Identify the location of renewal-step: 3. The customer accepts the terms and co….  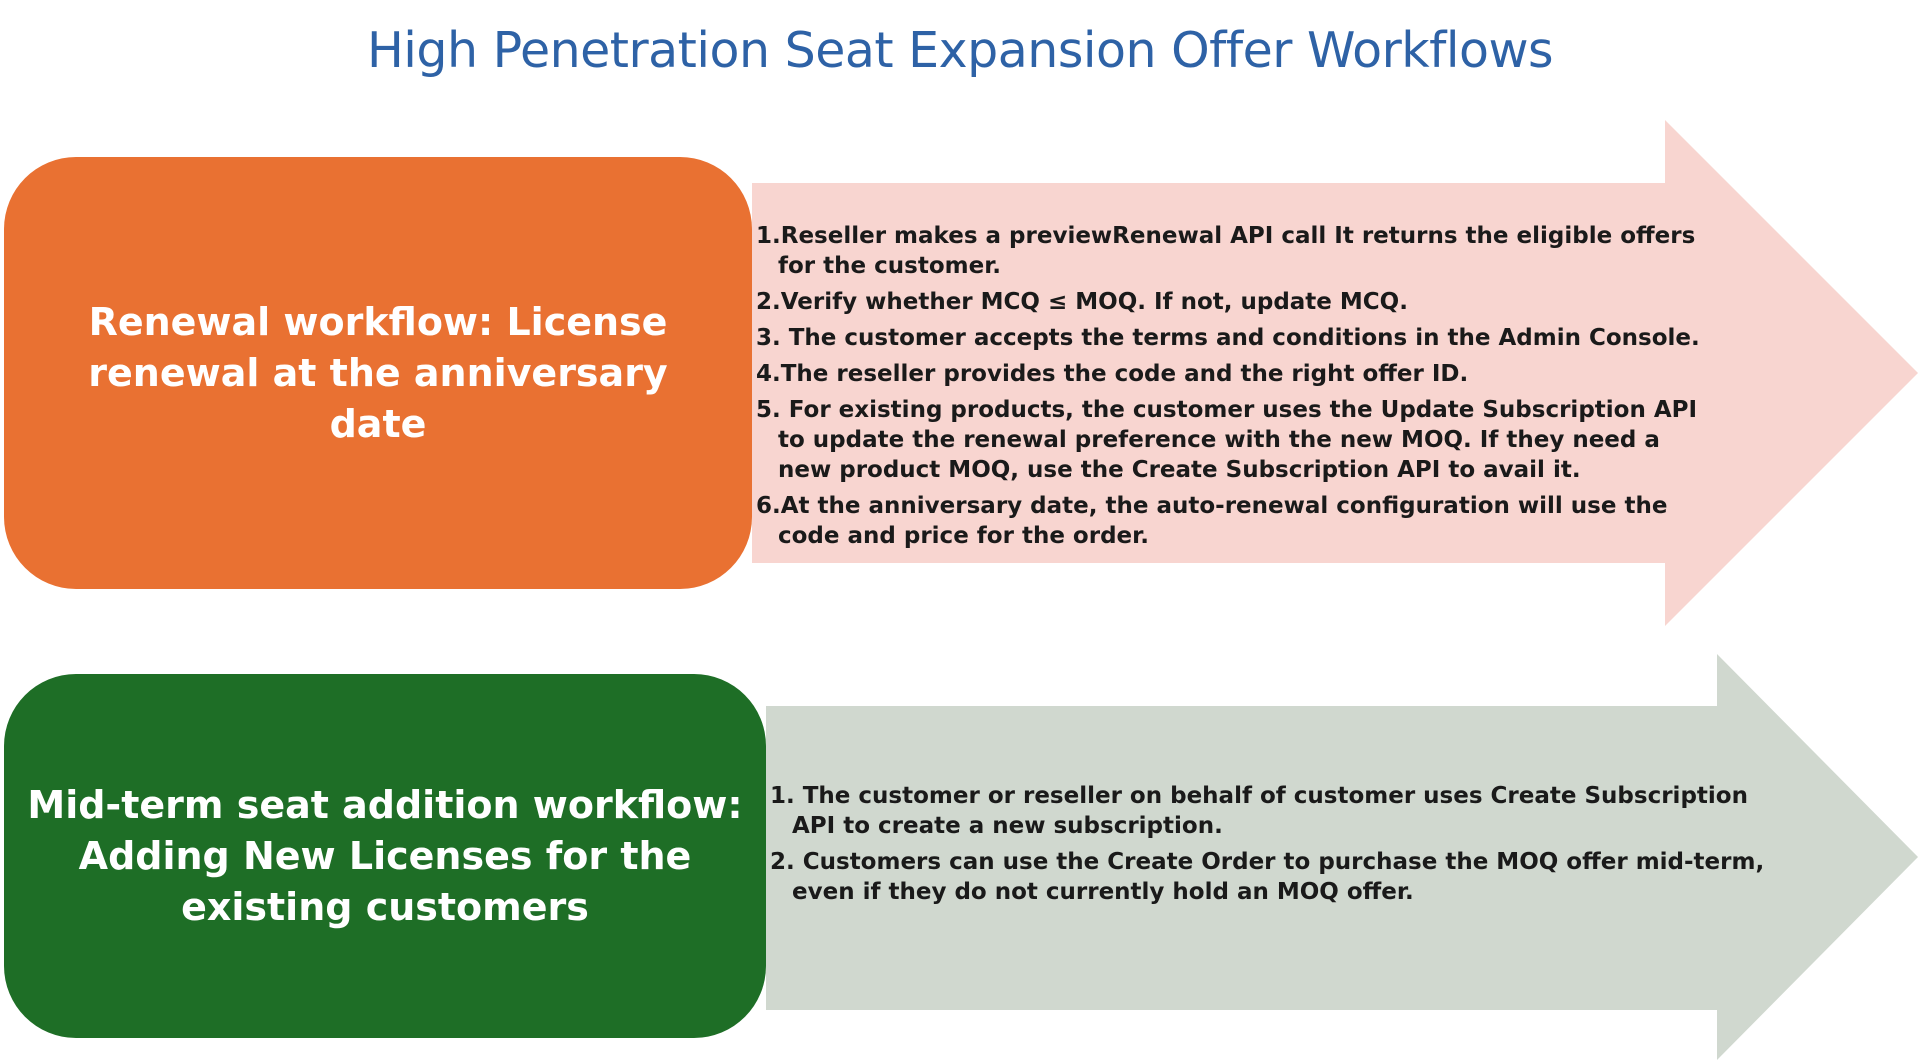
(1228, 338).